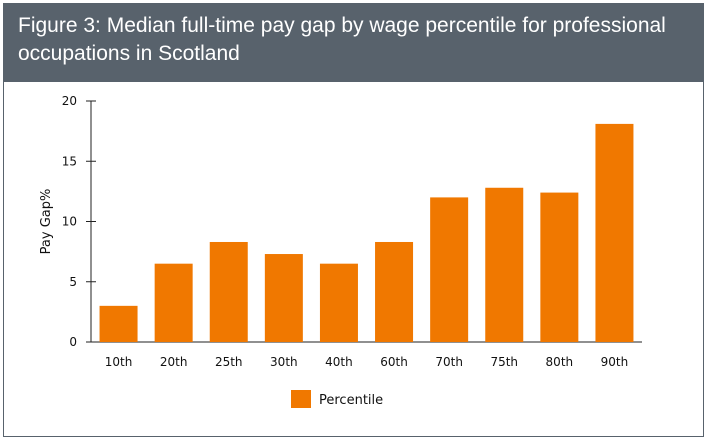  Describe the element at coordinates (69, 161) in the screenshot. I see `y-tick-label: 15` at that location.